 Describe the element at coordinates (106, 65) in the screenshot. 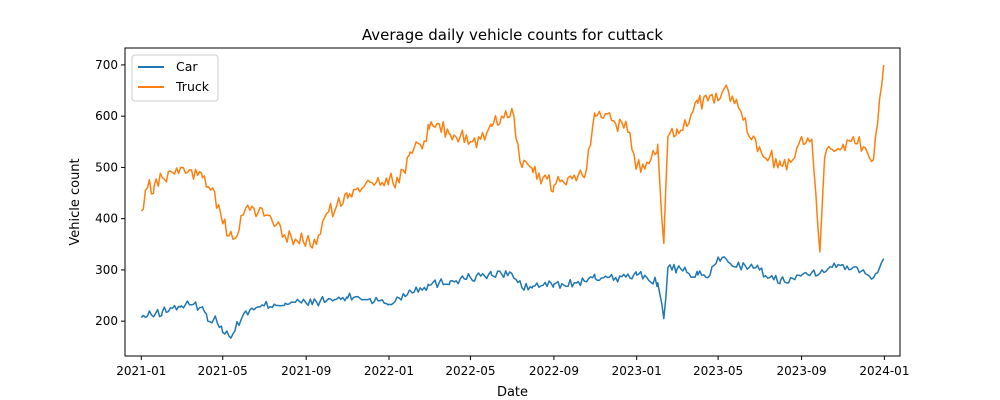

I see `y-tick-label: 700` at that location.